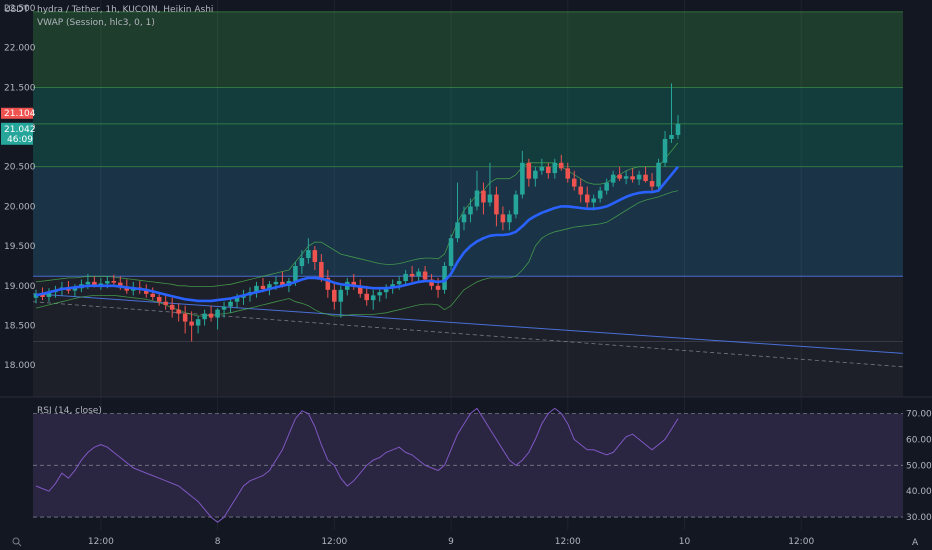 This screenshot has width=932, height=550. Describe the element at coordinates (17, 113) in the screenshot. I see `price-tag-last-down` at that location.